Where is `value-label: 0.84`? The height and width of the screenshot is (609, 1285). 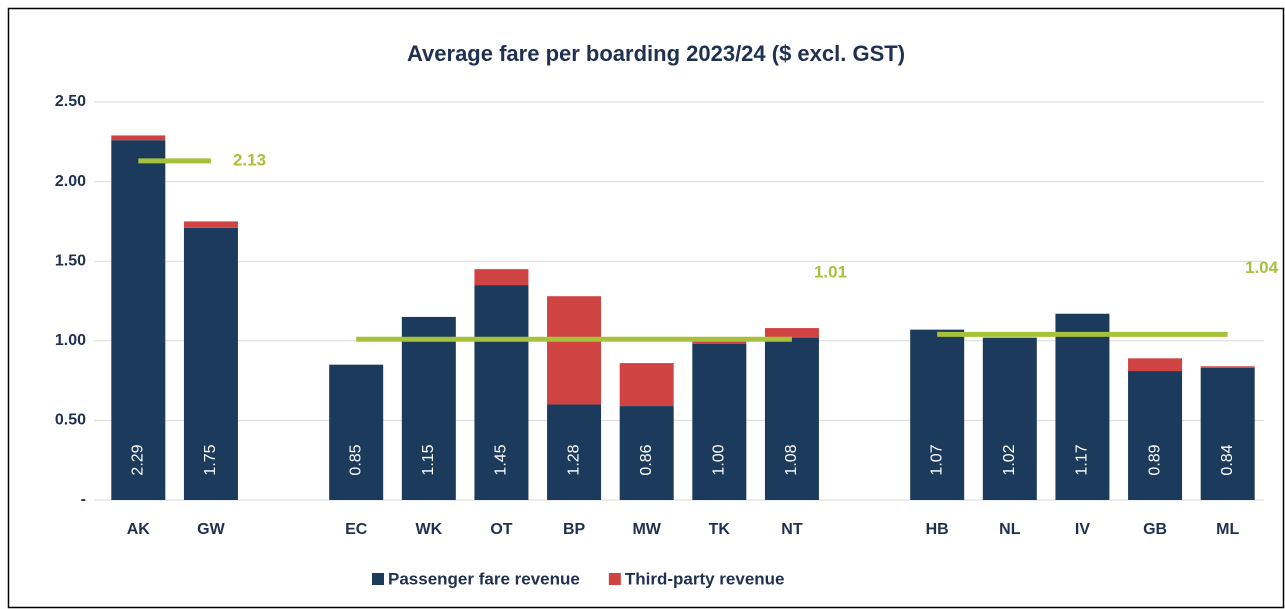 value-label: 0.84 is located at coordinates (1227, 459).